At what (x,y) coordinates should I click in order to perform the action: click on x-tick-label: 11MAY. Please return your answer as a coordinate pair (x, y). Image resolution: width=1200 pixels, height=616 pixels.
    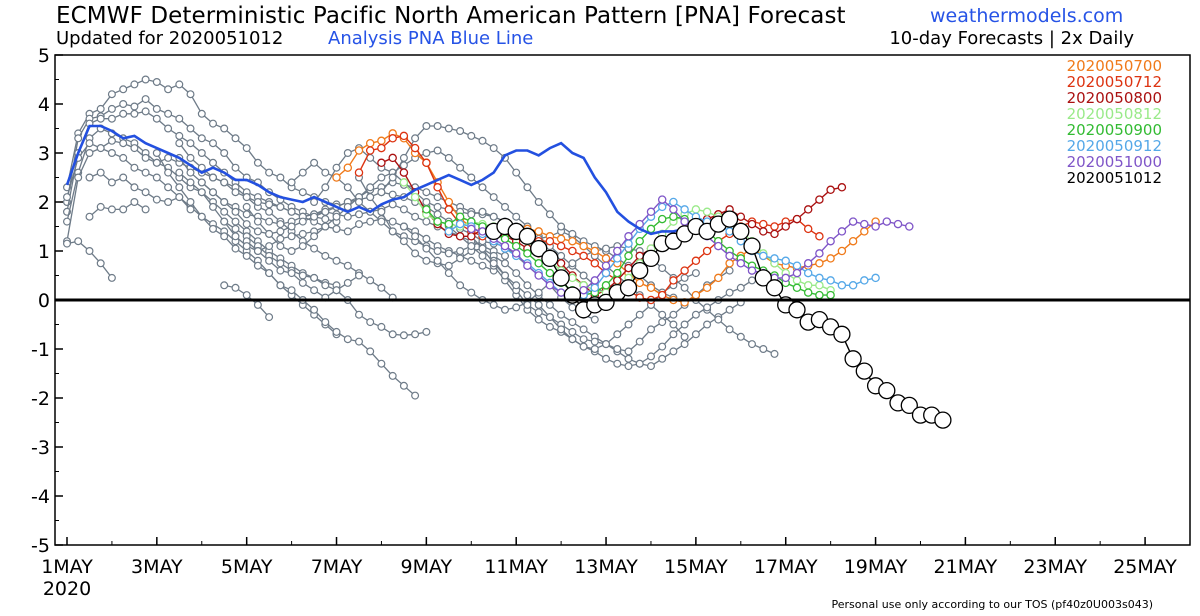
    Looking at the image, I should click on (516, 567).